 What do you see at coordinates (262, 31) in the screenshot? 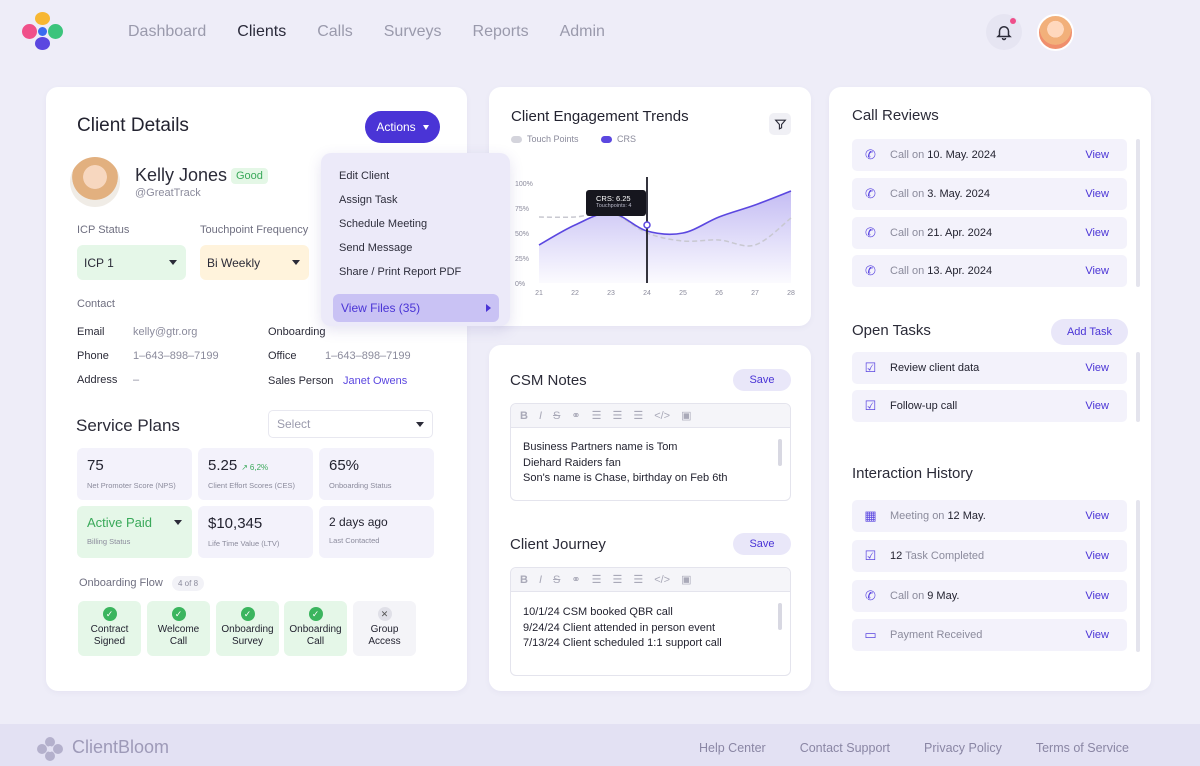
I see `nav-clients: Clients` at bounding box center [262, 31].